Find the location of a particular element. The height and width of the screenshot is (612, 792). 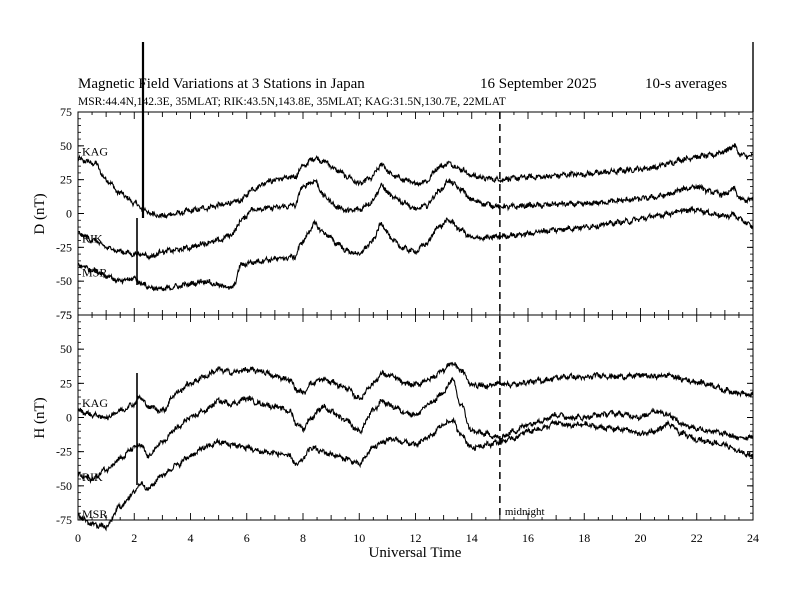

x-tick-label: 2 is located at coordinates (134, 538).